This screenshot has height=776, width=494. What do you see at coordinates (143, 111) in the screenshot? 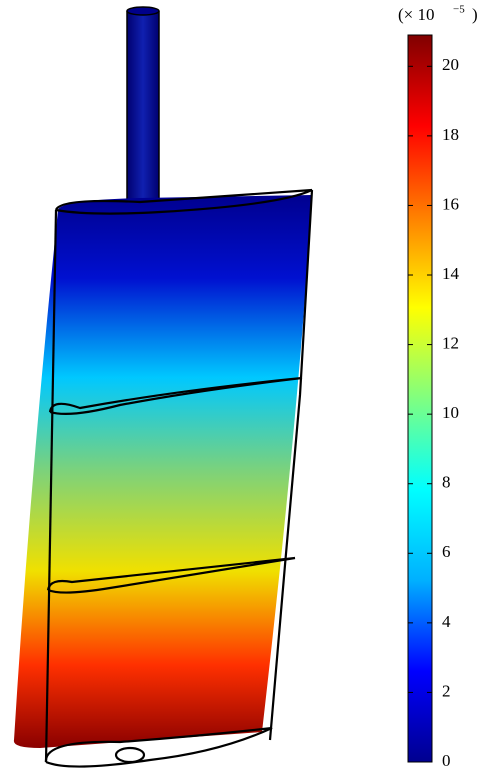
I see `shaft` at bounding box center [143, 111].